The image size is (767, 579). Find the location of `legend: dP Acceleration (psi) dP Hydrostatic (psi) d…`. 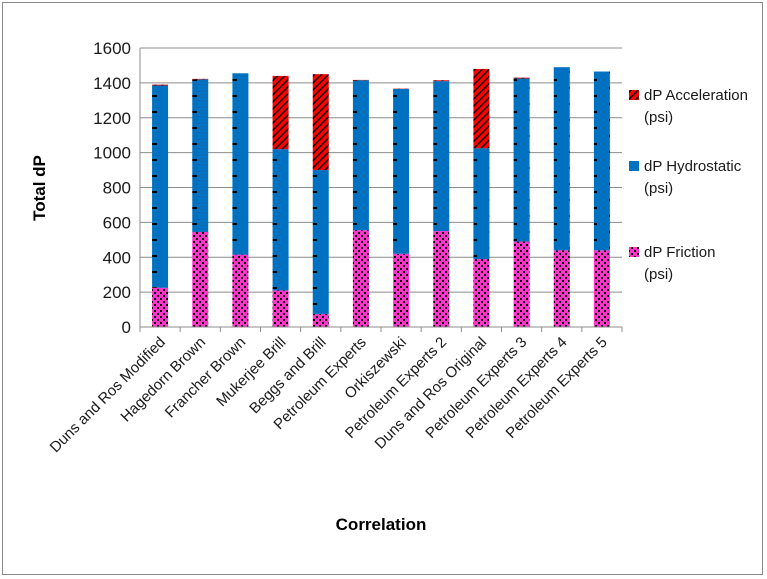

legend: dP Acceleration (psi) dP Hydrostatic (psi) d… is located at coordinates (688, 185).